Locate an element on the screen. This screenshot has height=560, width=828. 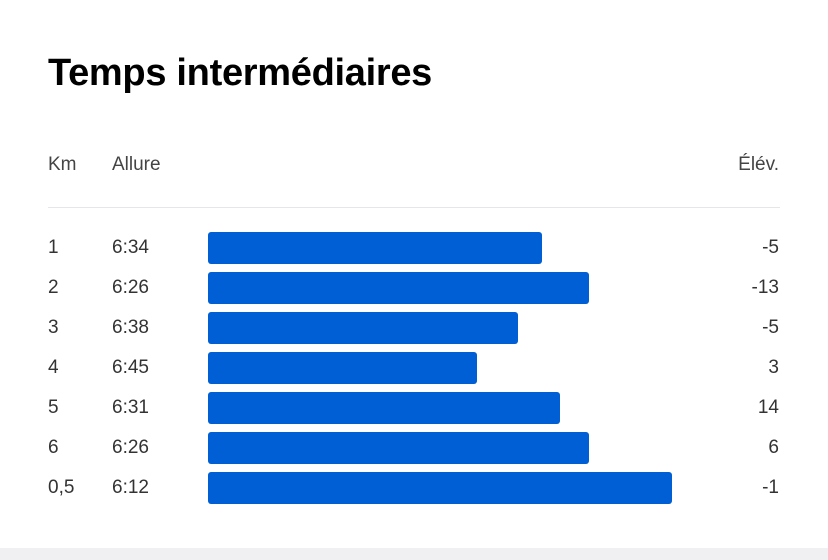
elevation-label: 3 is located at coordinates (773, 367).